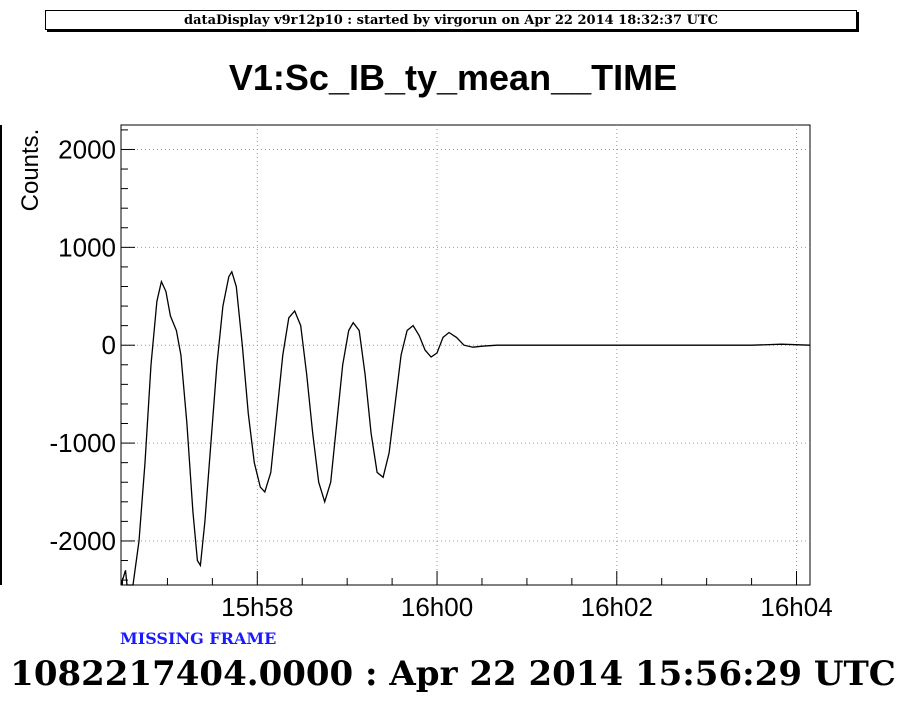 This screenshot has height=709, width=906. I want to click on y-tick-label: 1000, so click(87, 247).